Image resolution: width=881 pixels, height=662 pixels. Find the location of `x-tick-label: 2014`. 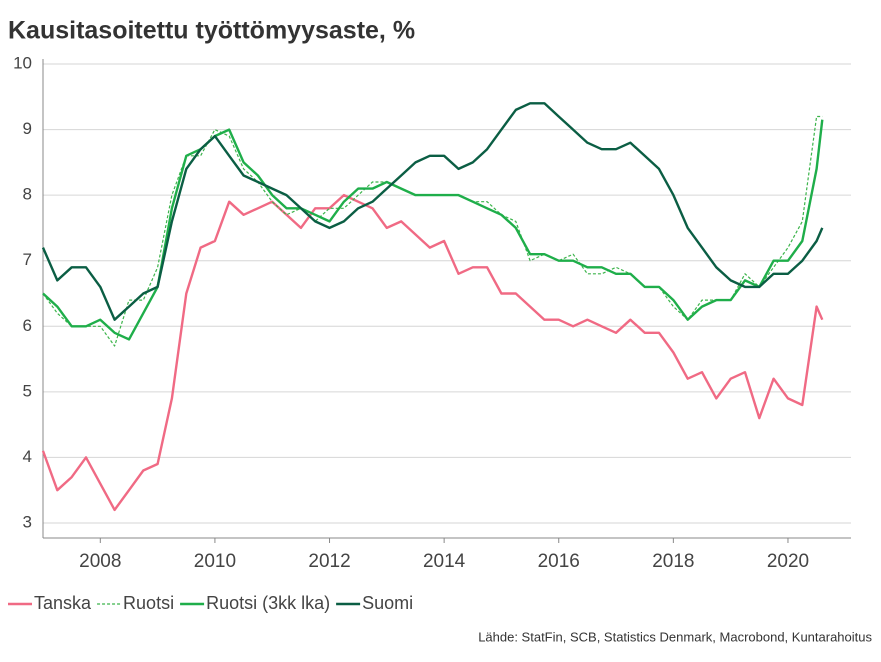

x-tick-label: 2014 is located at coordinates (444, 561).